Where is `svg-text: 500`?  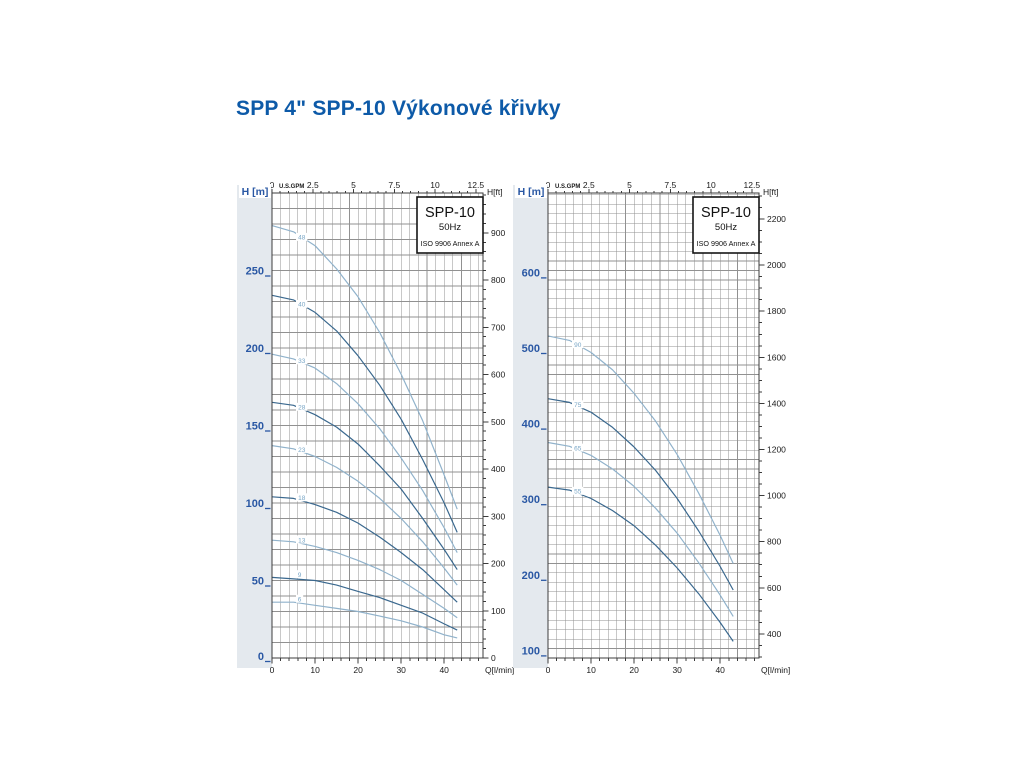 svg-text: 500 is located at coordinates (531, 349).